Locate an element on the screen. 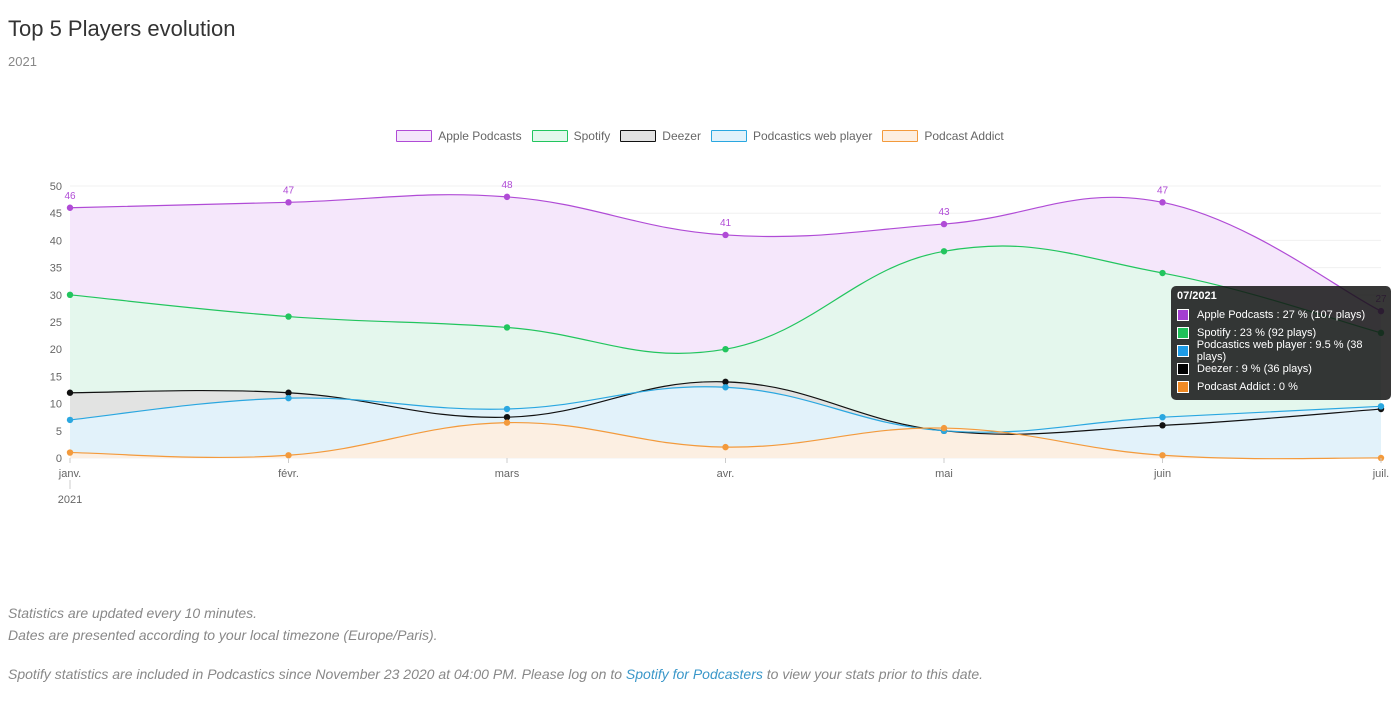  footer-update-note: Statistics are updated every 10 minutes. is located at coordinates (133, 613).